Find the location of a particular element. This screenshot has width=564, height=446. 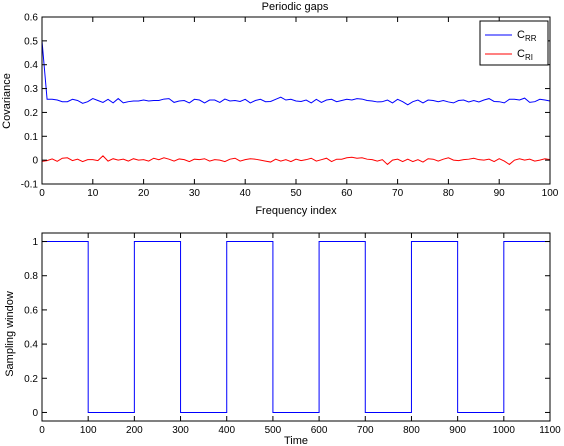

x-tick-label: 500 is located at coordinates (273, 430).